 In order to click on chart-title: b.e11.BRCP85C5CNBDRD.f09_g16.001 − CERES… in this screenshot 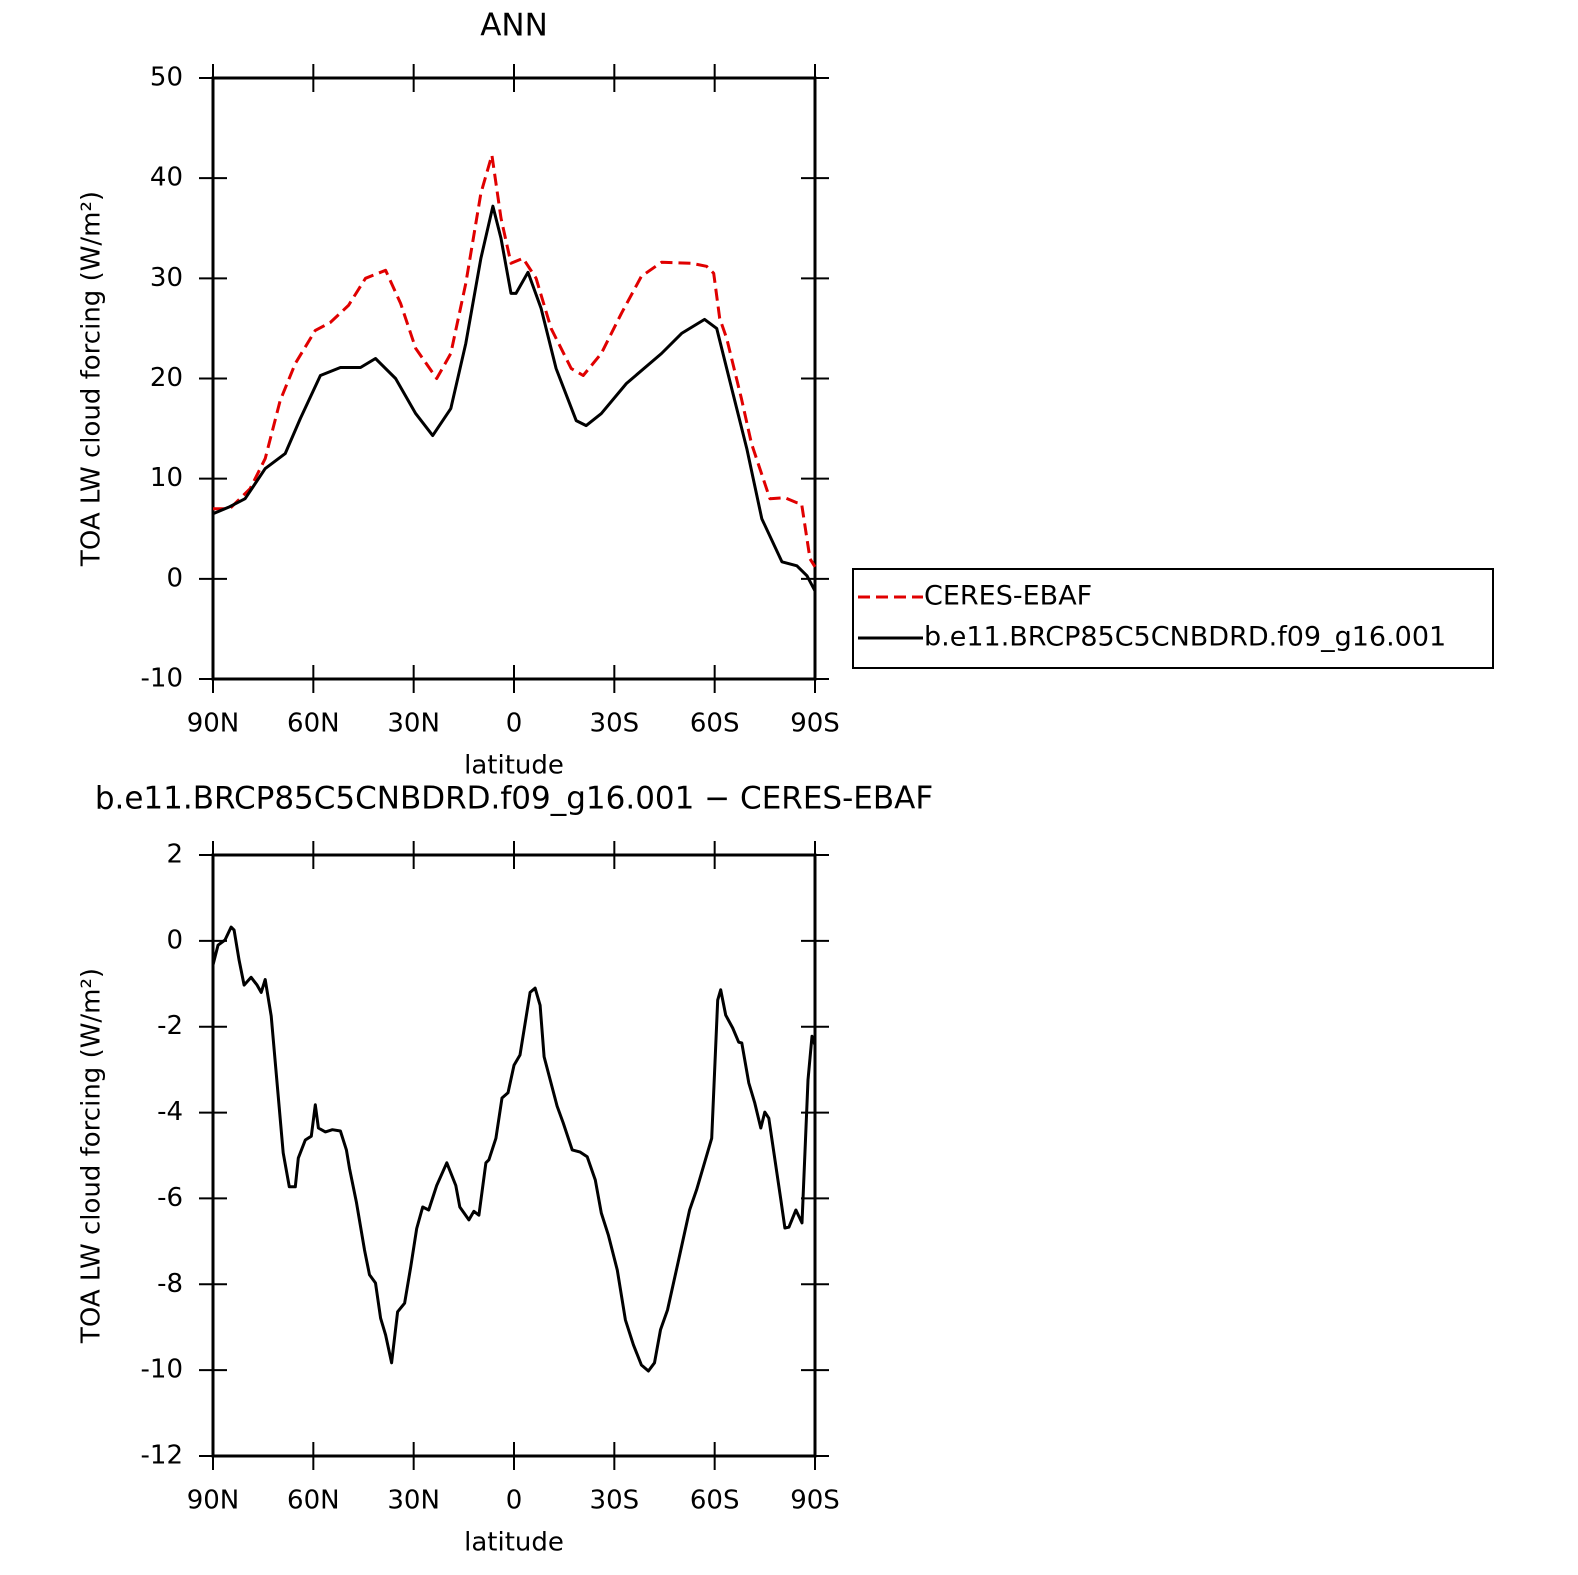, I will do `click(514, 799)`.